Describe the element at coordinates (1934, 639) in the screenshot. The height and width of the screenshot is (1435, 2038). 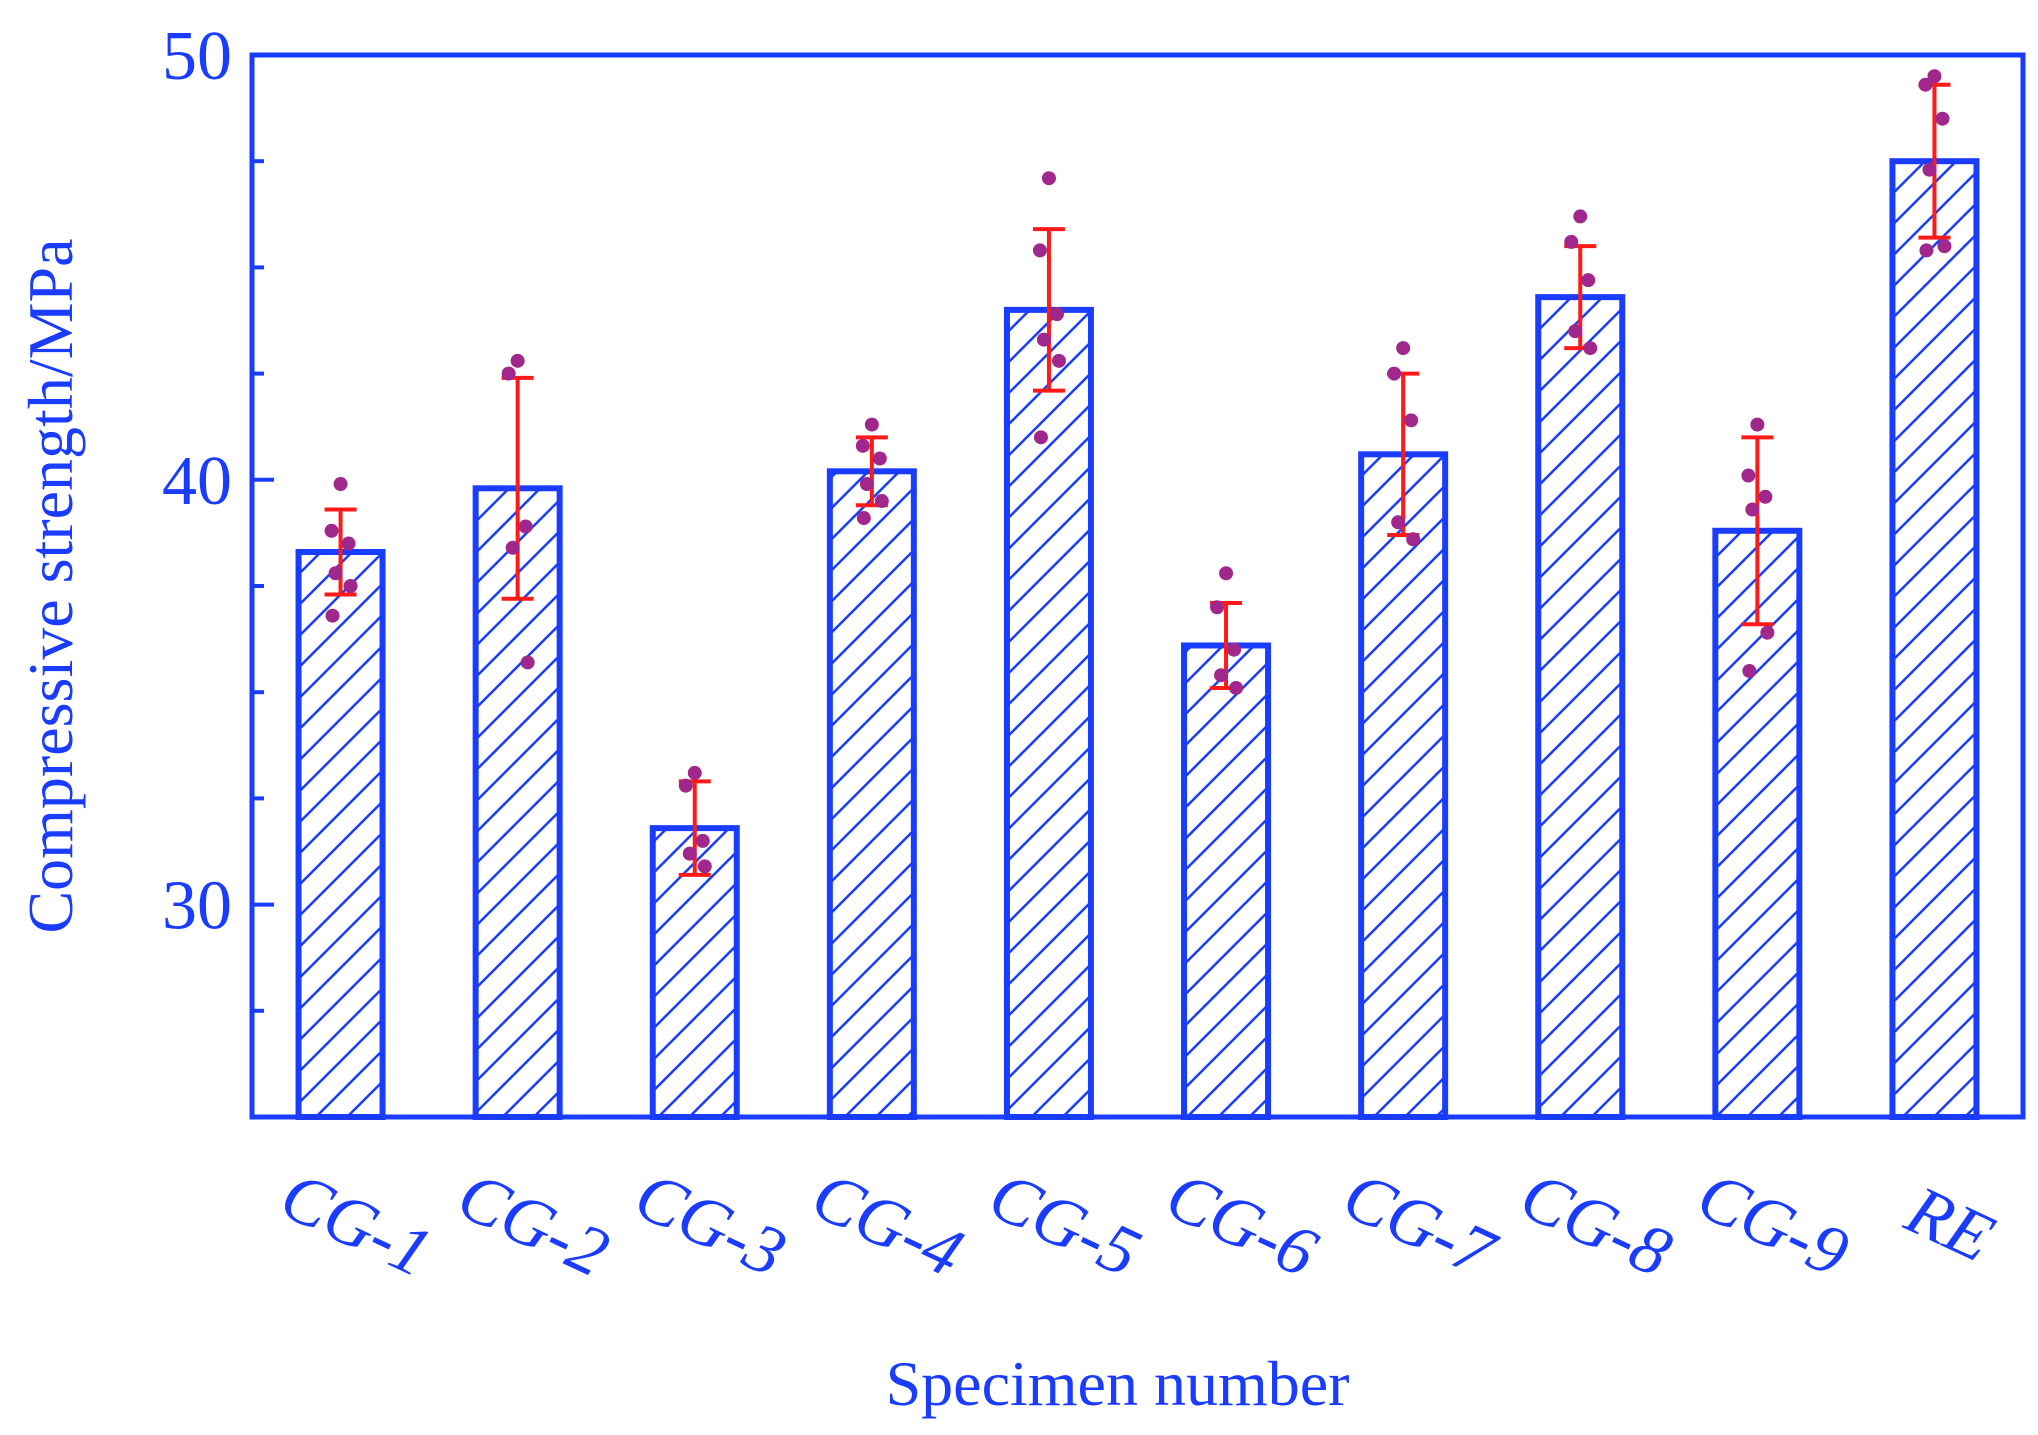
I see `bar-re` at that location.